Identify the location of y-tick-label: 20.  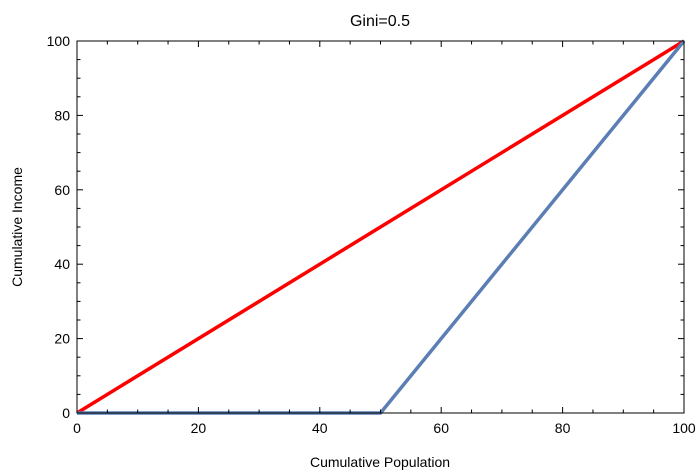
(62, 339).